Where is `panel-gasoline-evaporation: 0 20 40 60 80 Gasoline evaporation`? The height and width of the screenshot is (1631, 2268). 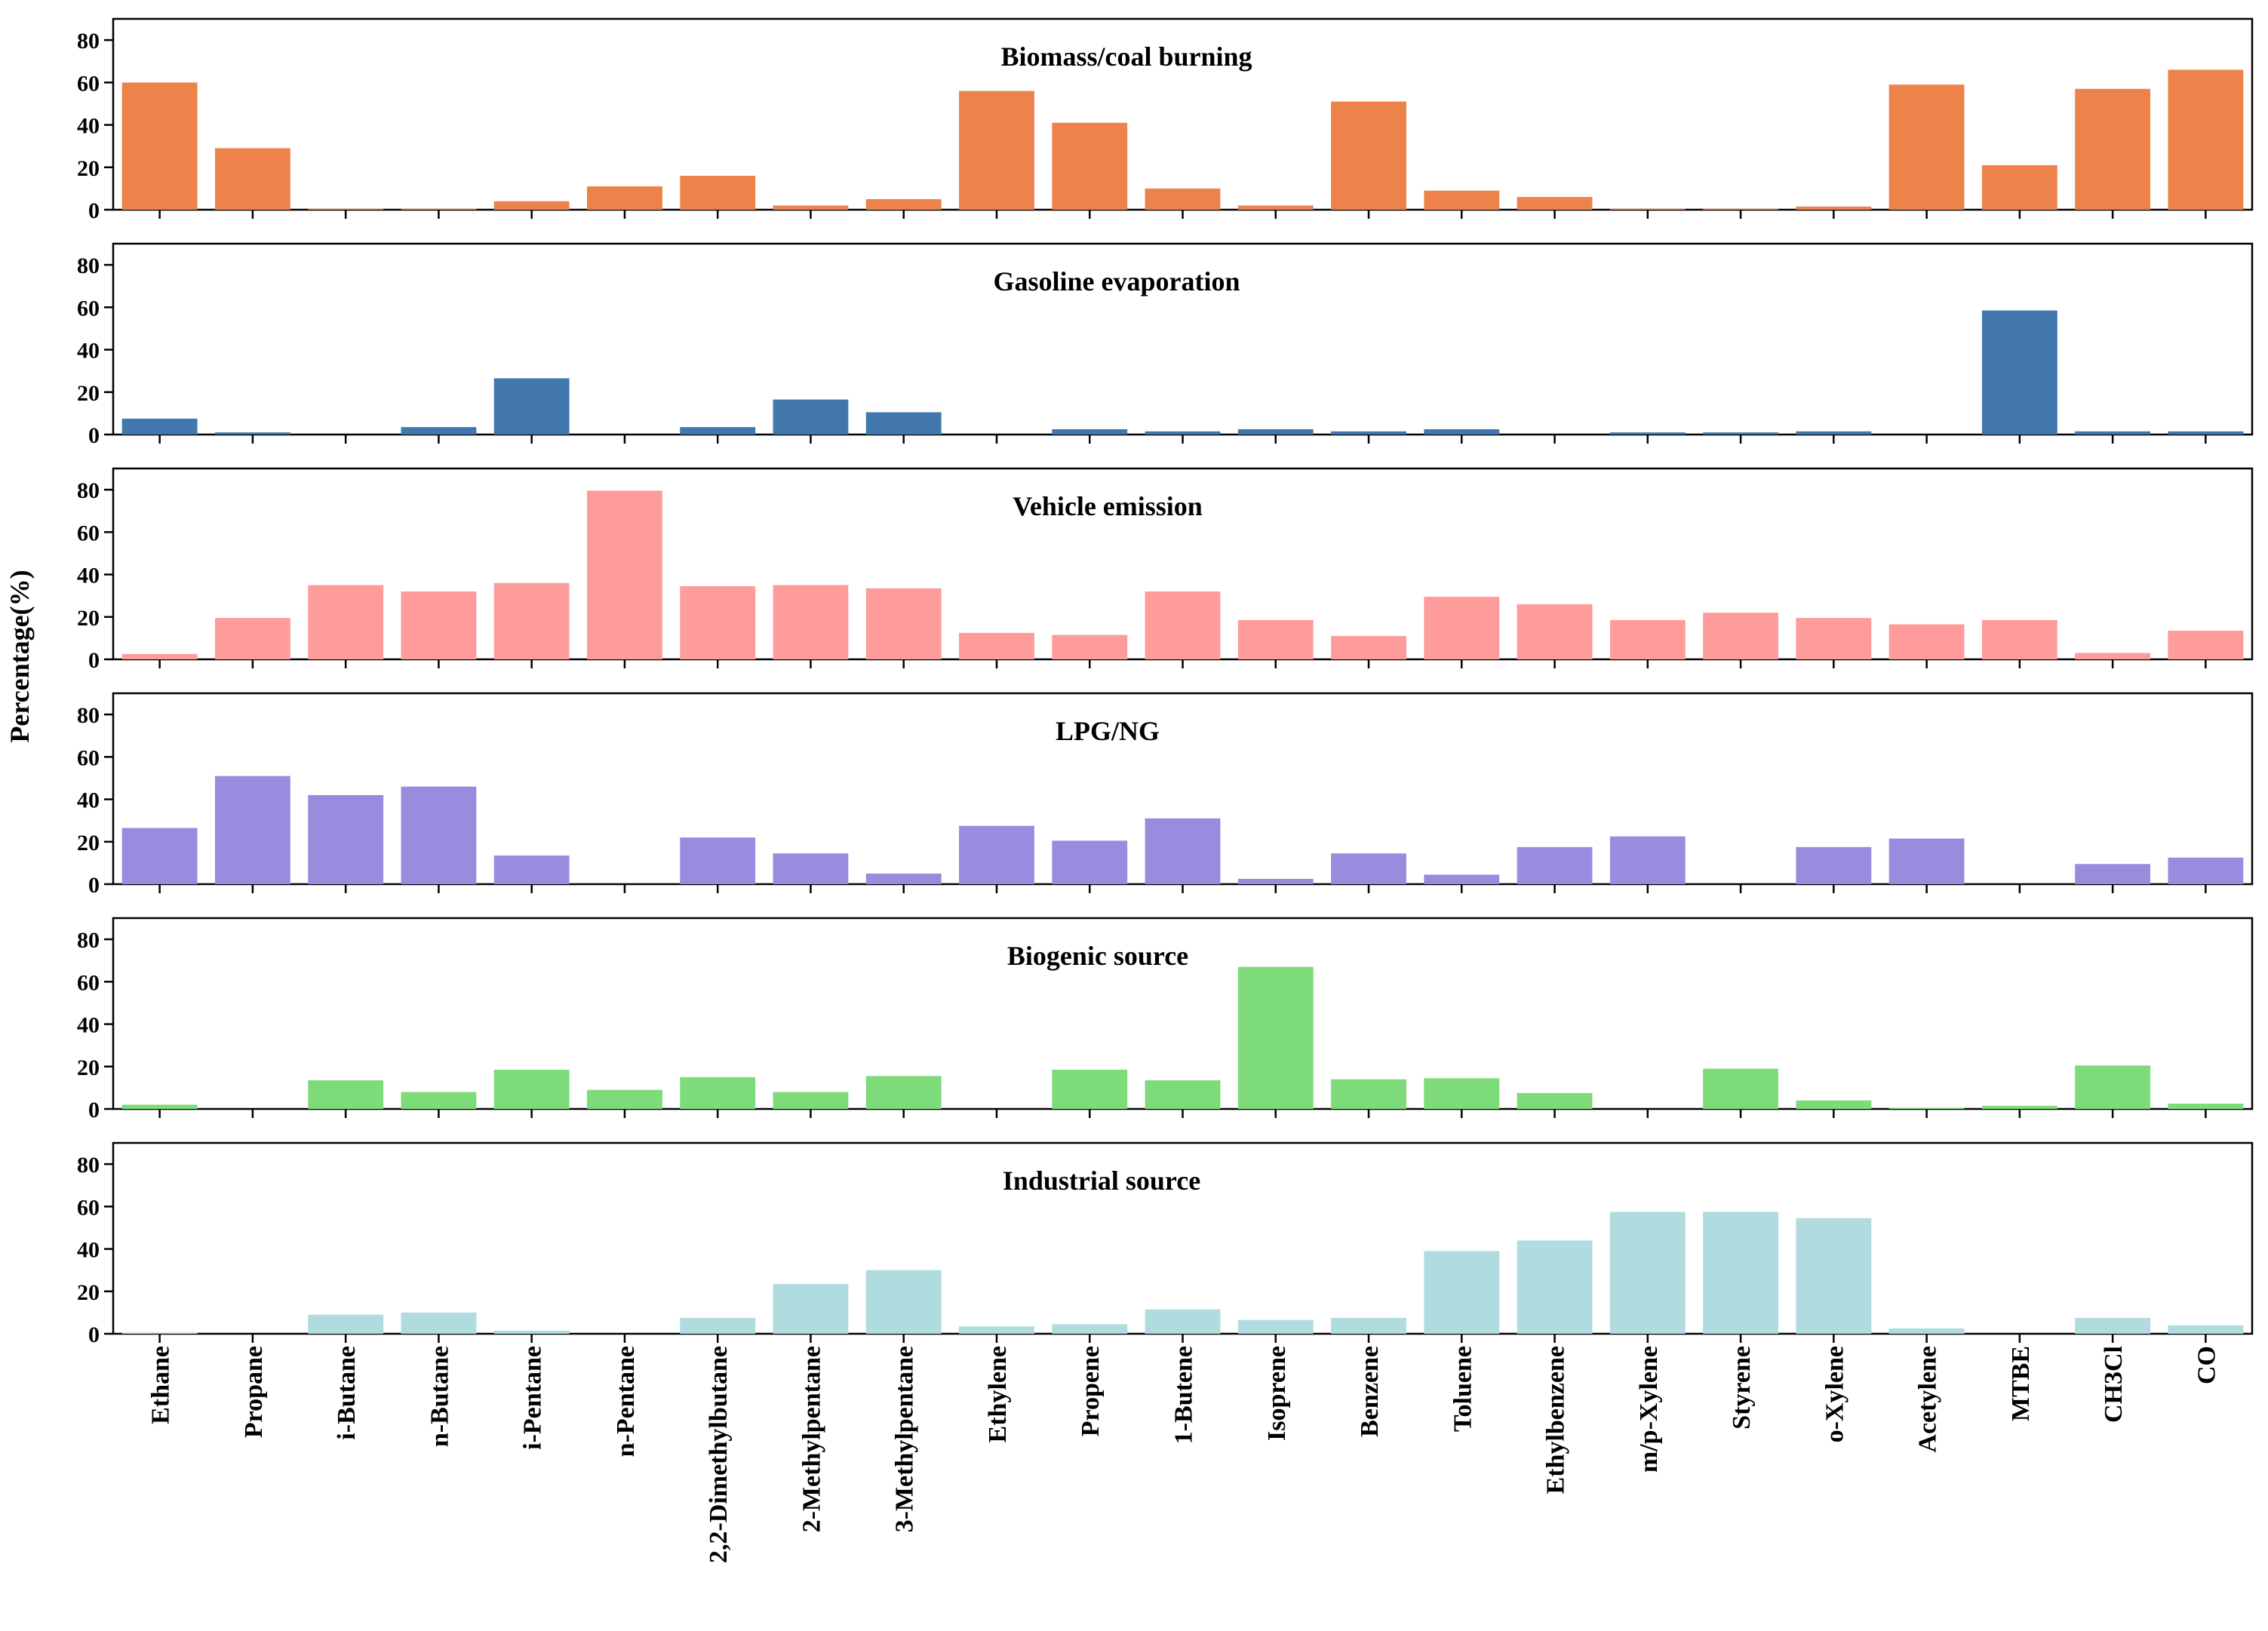 panel-gasoline-evaporation: 0 20 40 60 80 Gasoline evaporation is located at coordinates (1165, 345).